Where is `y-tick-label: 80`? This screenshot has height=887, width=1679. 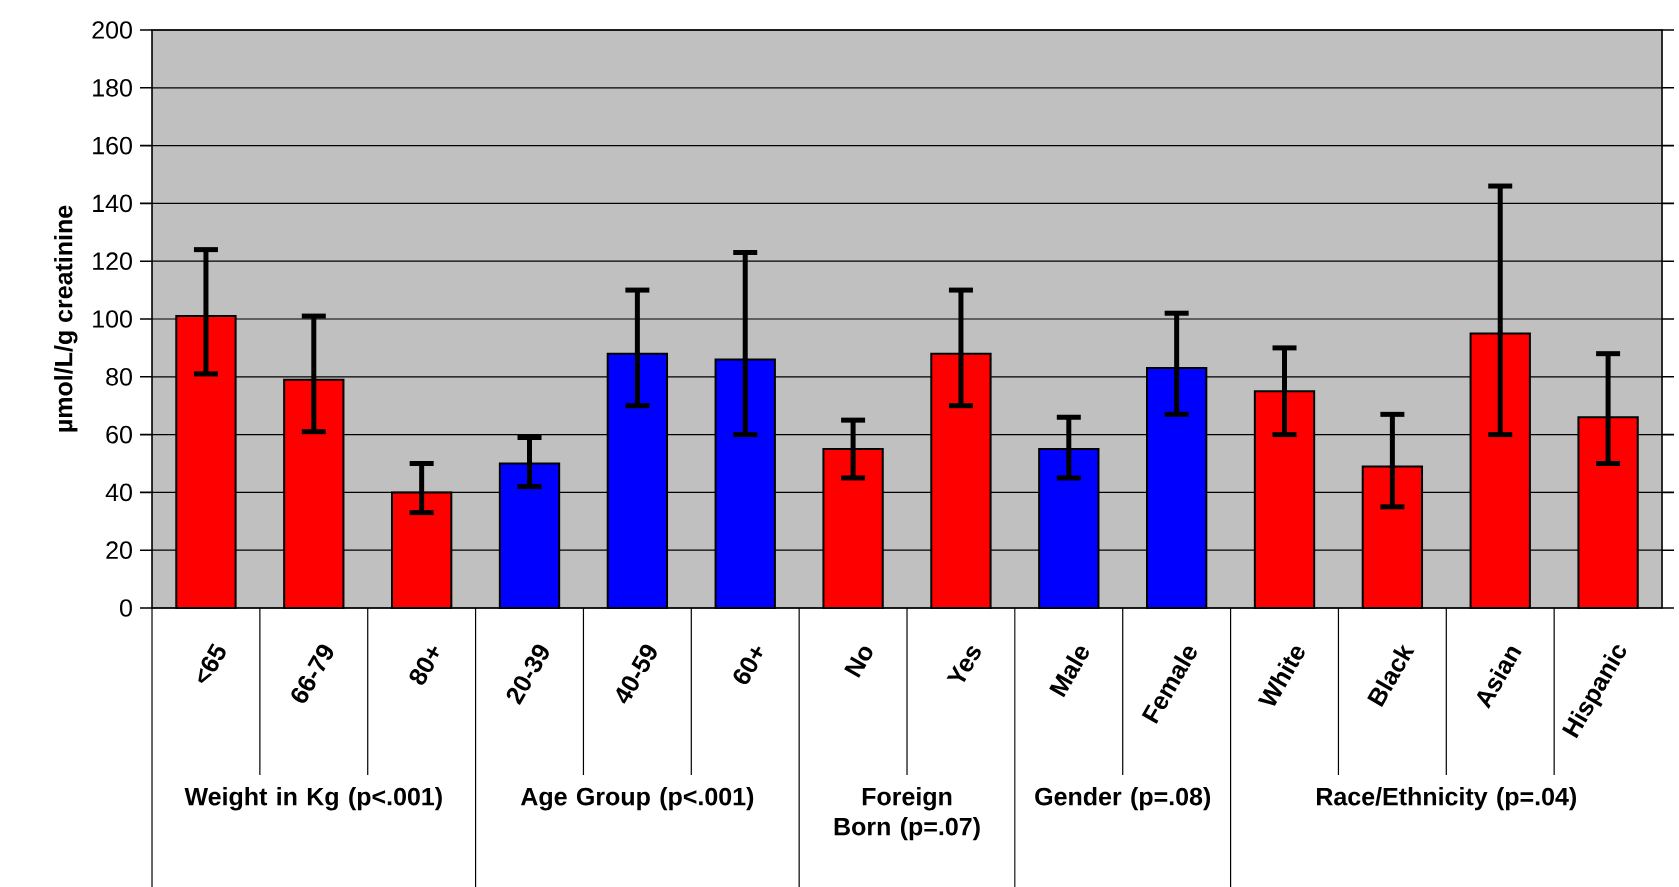 y-tick-label: 80 is located at coordinates (119, 376).